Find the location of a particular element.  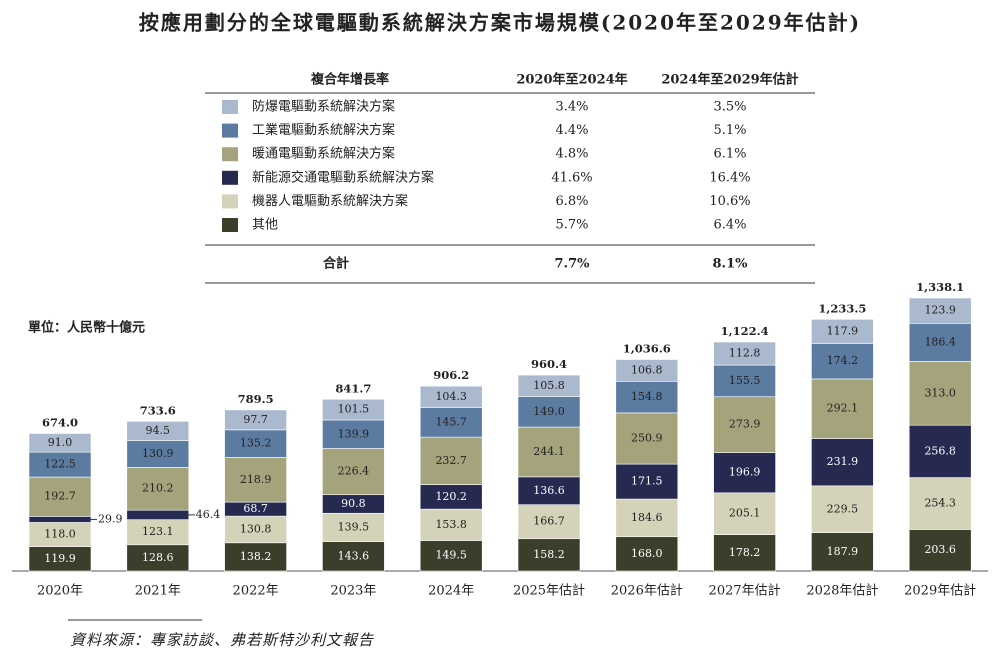

segment-label: 106.8 is located at coordinates (647, 369).